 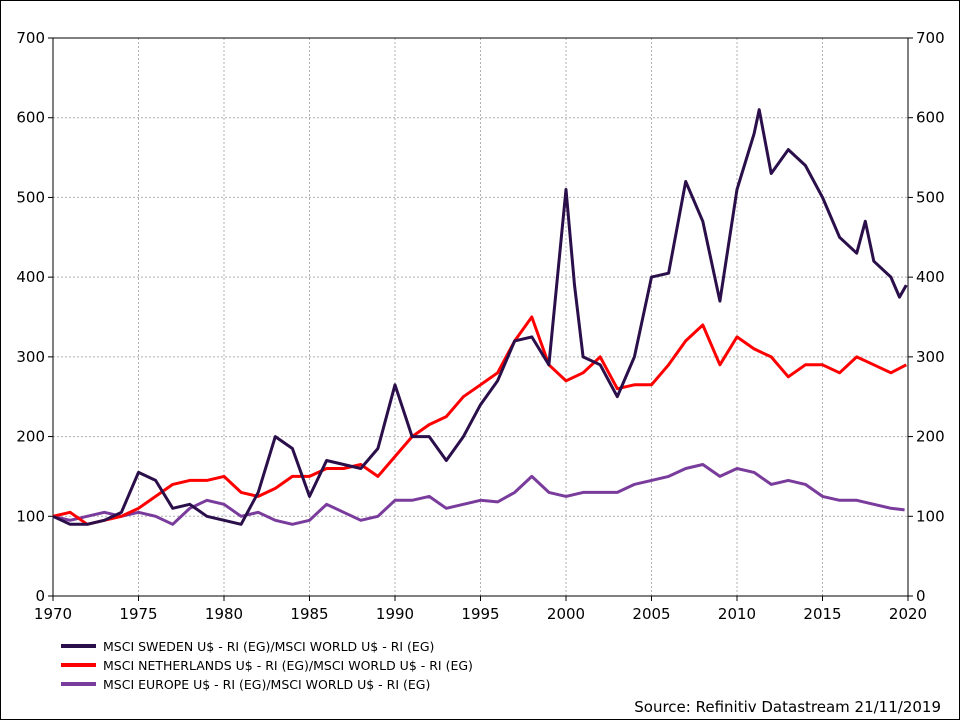 I want to click on y-tick-label: 700, so click(x=30, y=38).